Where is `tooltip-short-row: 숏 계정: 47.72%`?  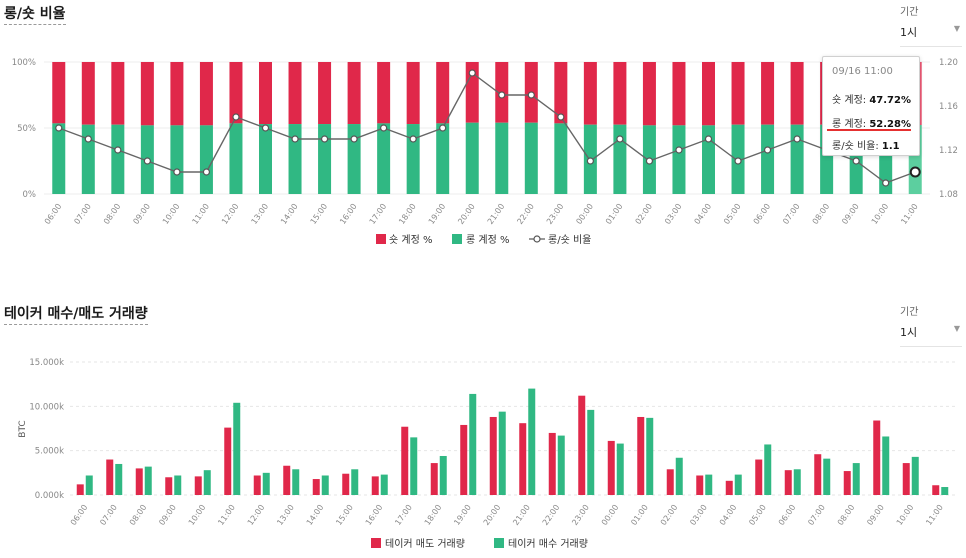 tooltip-short-row: 숏 계정: 47.72% is located at coordinates (871, 98).